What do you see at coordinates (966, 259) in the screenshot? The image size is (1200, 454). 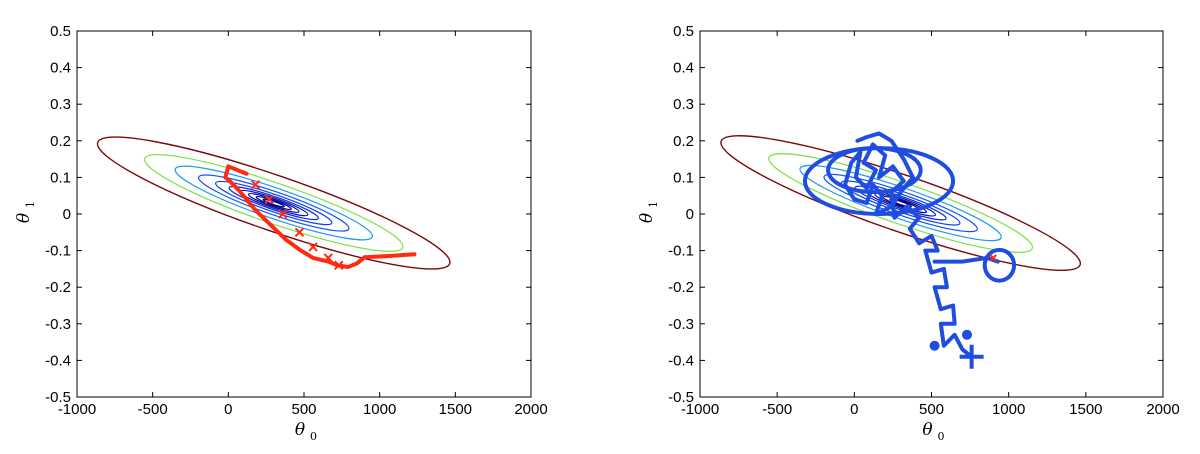 I see `tail-path` at bounding box center [966, 259].